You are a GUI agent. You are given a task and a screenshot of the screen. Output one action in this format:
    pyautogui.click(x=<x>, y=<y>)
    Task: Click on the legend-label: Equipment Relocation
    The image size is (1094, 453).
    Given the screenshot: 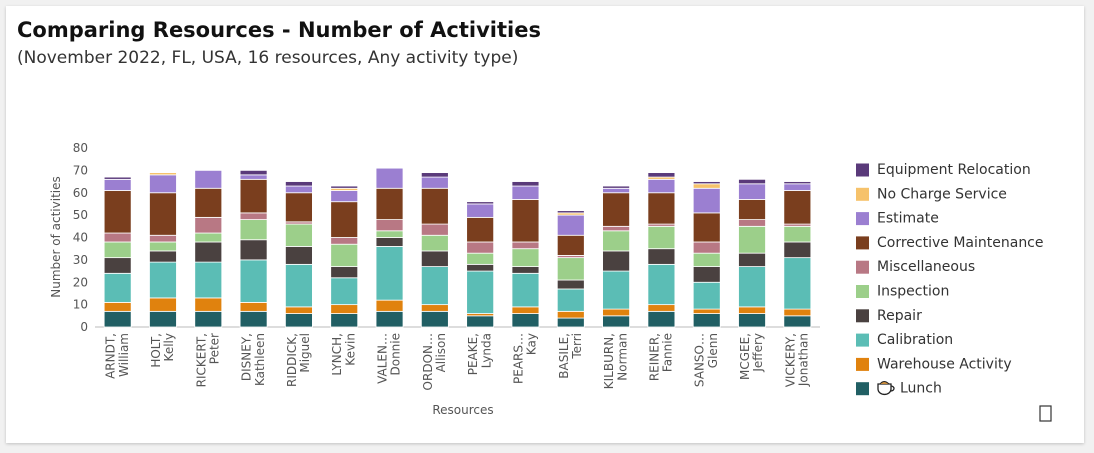 What is the action you would take?
    pyautogui.click(x=954, y=170)
    